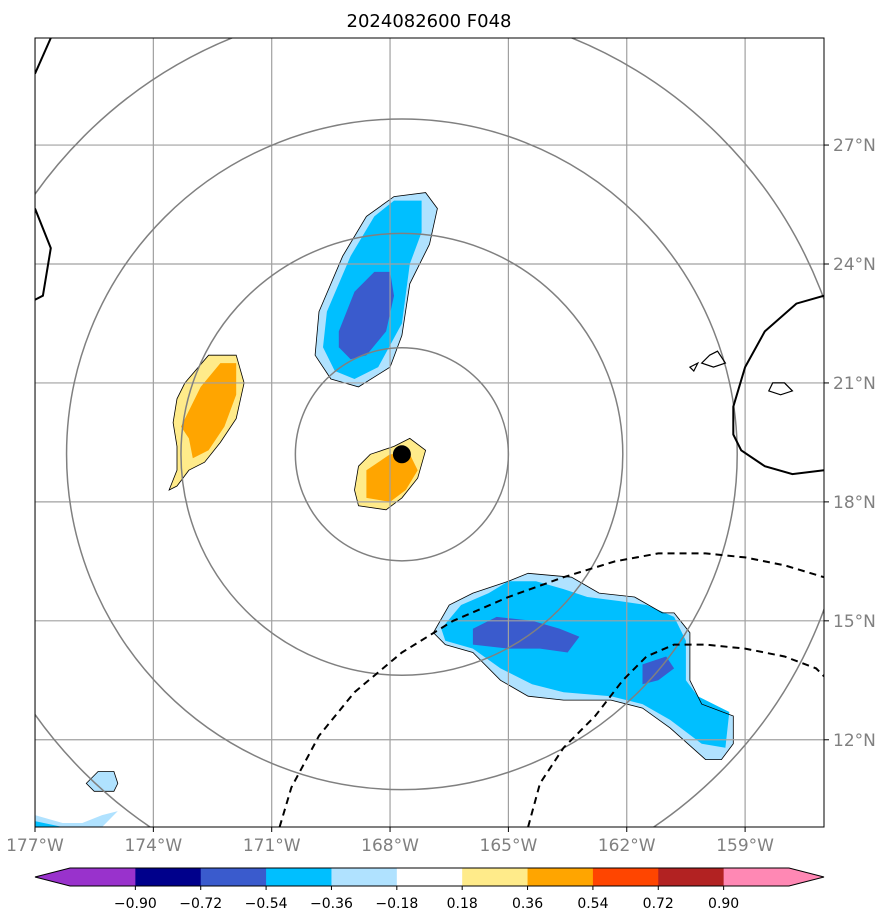 Image resolution: width=894 pixels, height=924 pixels. What do you see at coordinates (745, 846) in the screenshot?
I see `x-tick-label-6: 159°W` at bounding box center [745, 846].